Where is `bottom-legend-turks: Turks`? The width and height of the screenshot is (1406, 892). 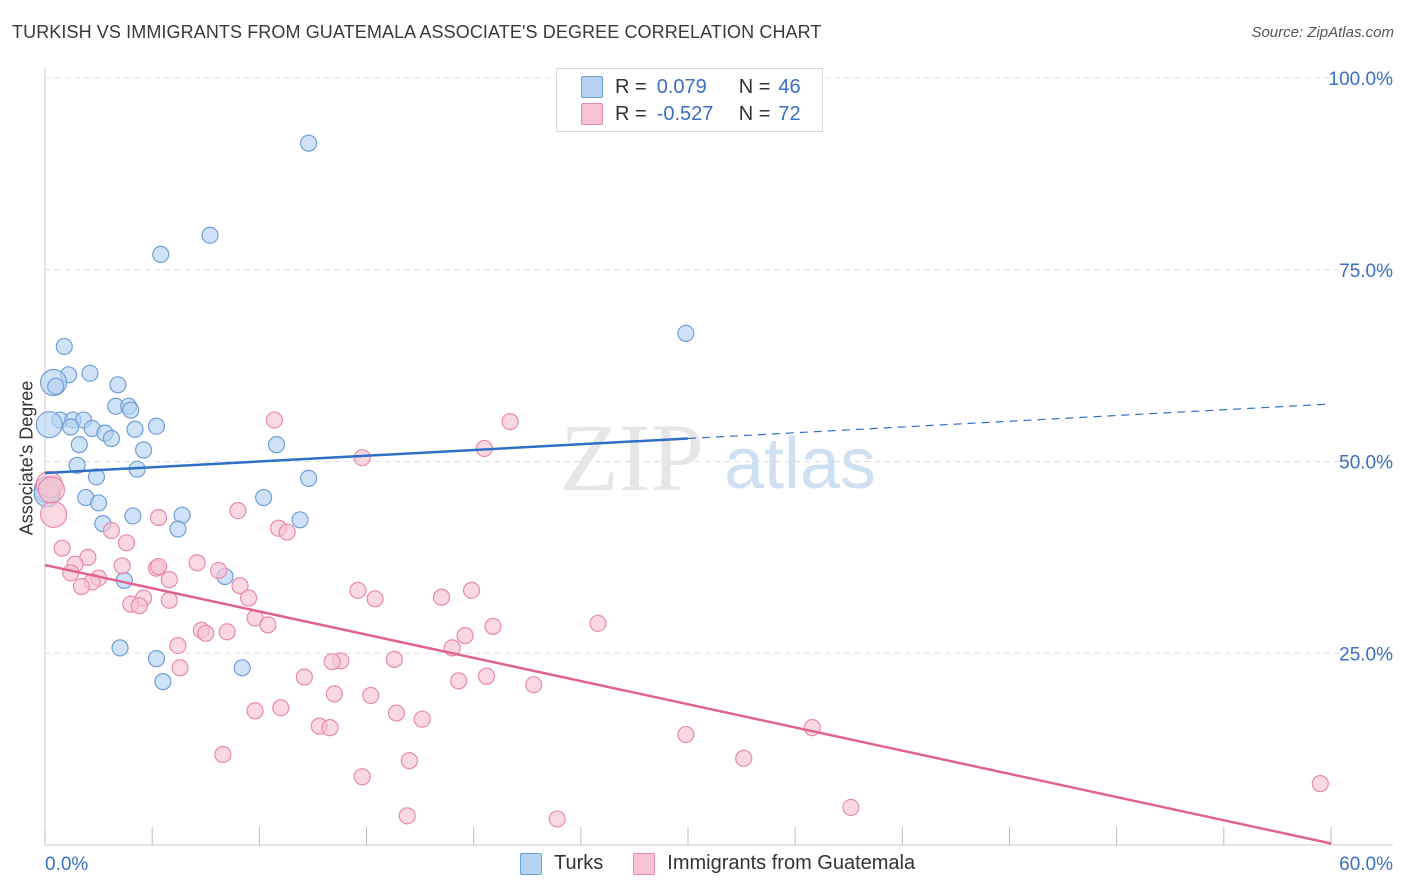
bottom-legend-turks: Turks is located at coordinates (561, 863).